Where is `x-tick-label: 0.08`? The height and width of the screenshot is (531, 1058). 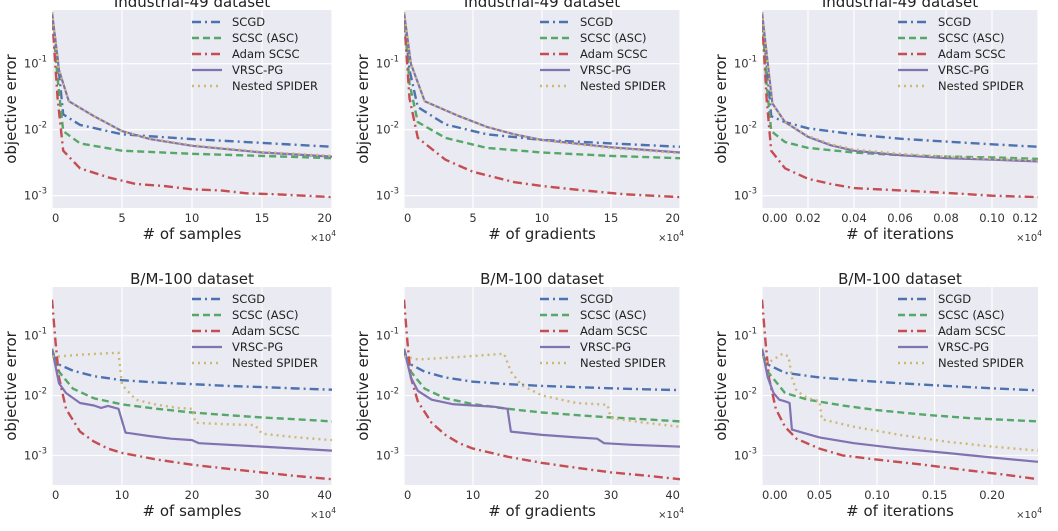
x-tick-label: 0.08 is located at coordinates (946, 218).